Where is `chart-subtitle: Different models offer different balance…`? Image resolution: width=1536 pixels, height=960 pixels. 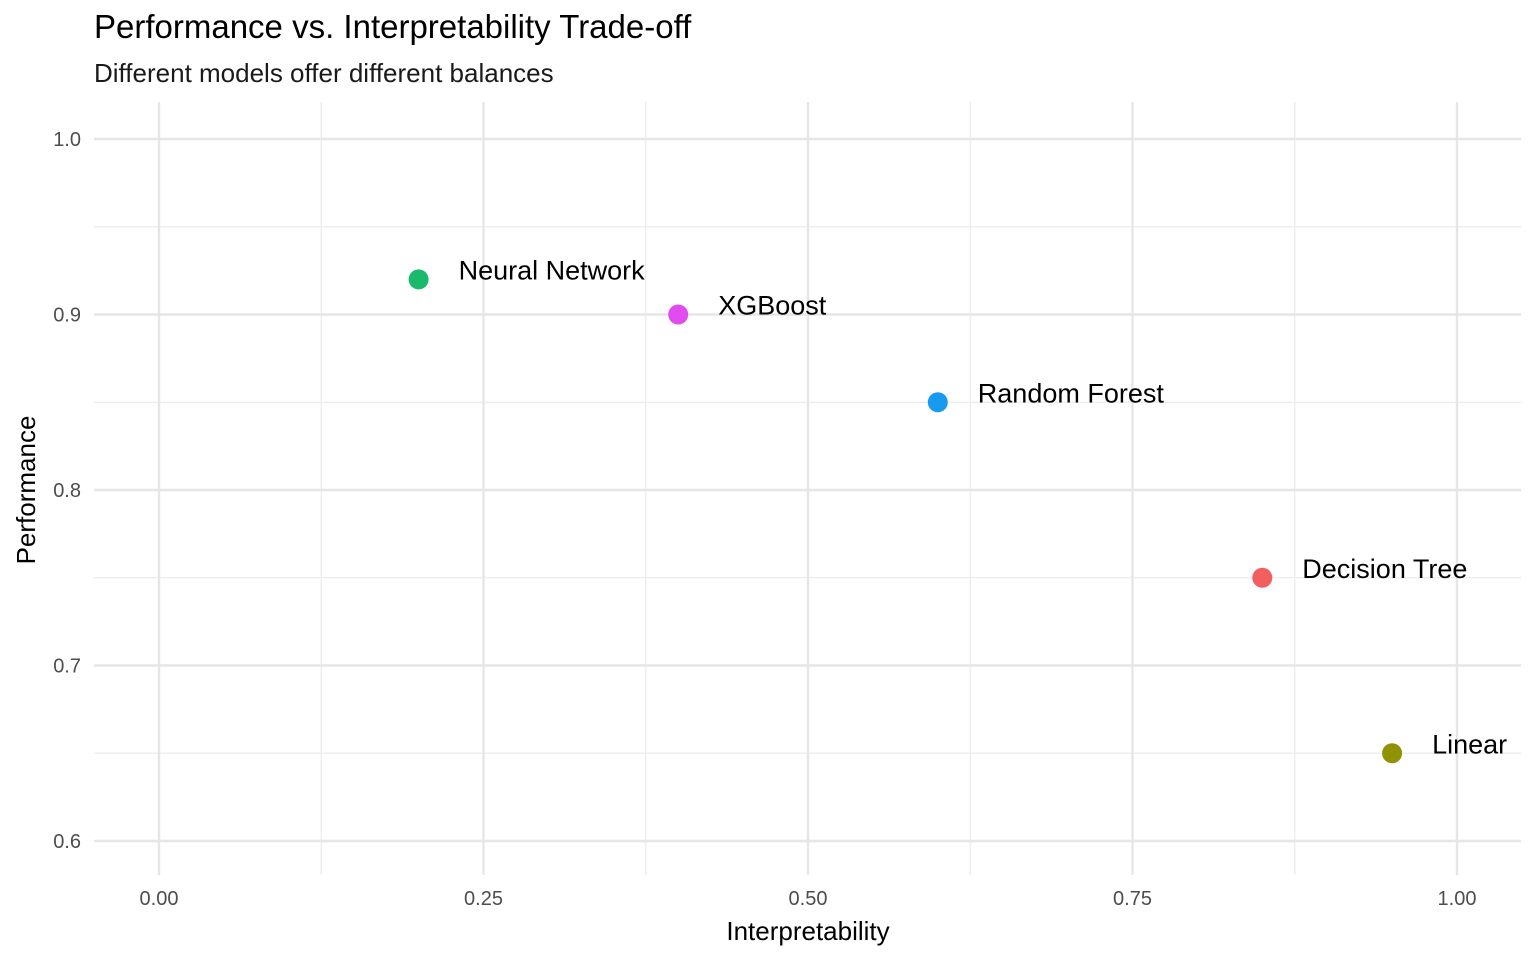 chart-subtitle: Different models offer different balance… is located at coordinates (324, 73).